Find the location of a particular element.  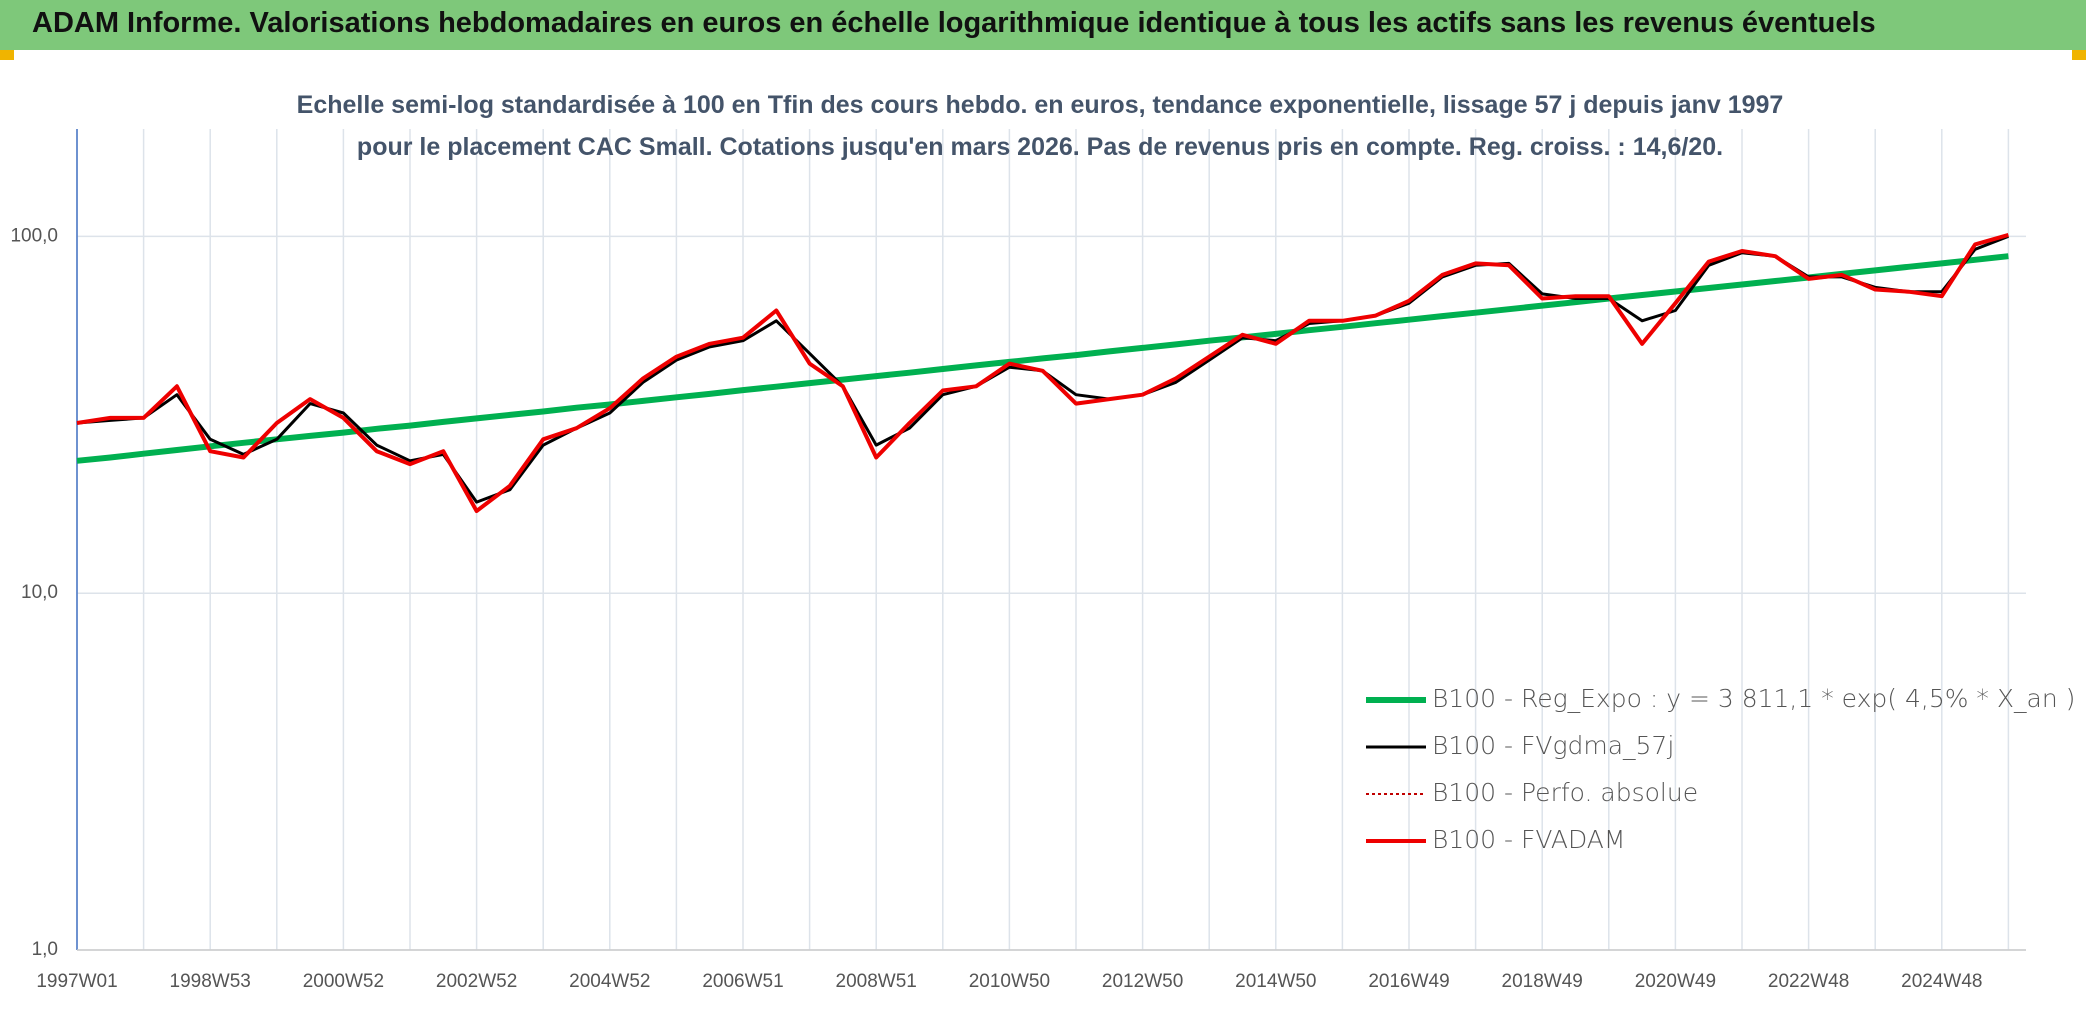

x-tick-label: 2000W52 is located at coordinates (343, 981).